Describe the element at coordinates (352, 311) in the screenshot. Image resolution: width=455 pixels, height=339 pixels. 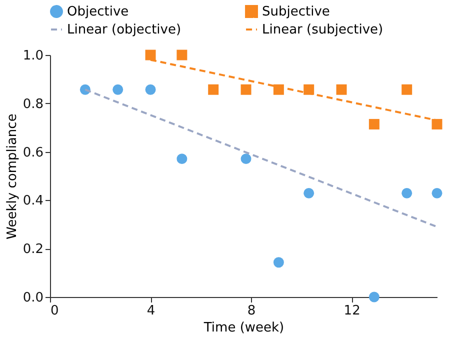
I see `x-tick-label: 12` at that location.